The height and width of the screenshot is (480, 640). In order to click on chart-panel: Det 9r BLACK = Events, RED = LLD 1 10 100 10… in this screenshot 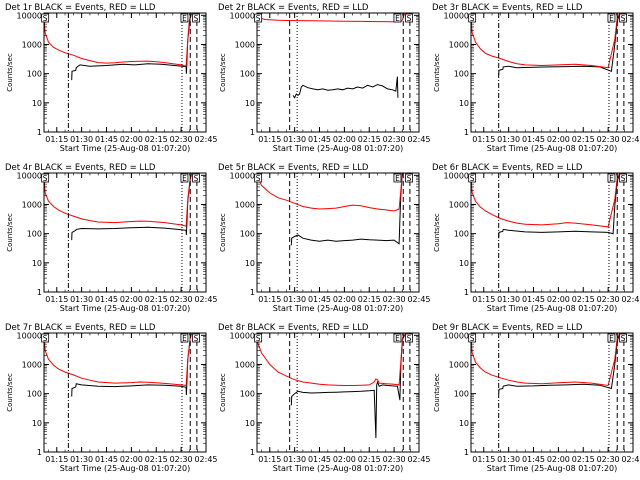, I will do `click(536, 398)`.